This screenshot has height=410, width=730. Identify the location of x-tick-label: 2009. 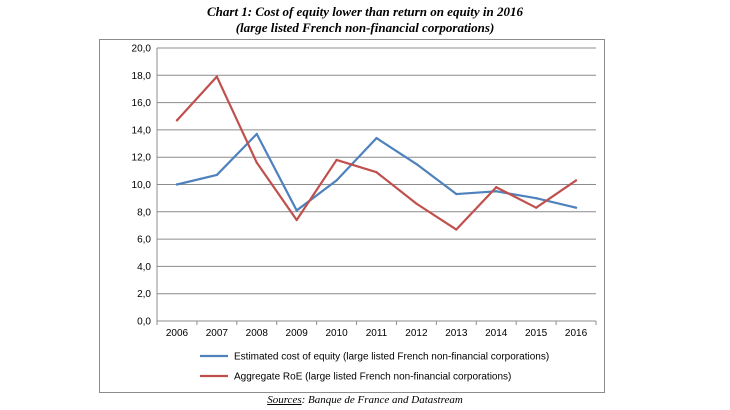
(297, 333).